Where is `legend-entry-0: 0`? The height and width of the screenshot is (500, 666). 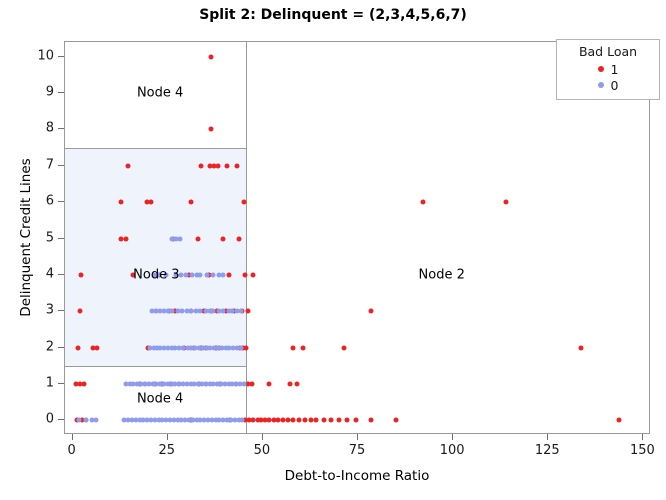
legend-entry-0: 0 is located at coordinates (608, 85).